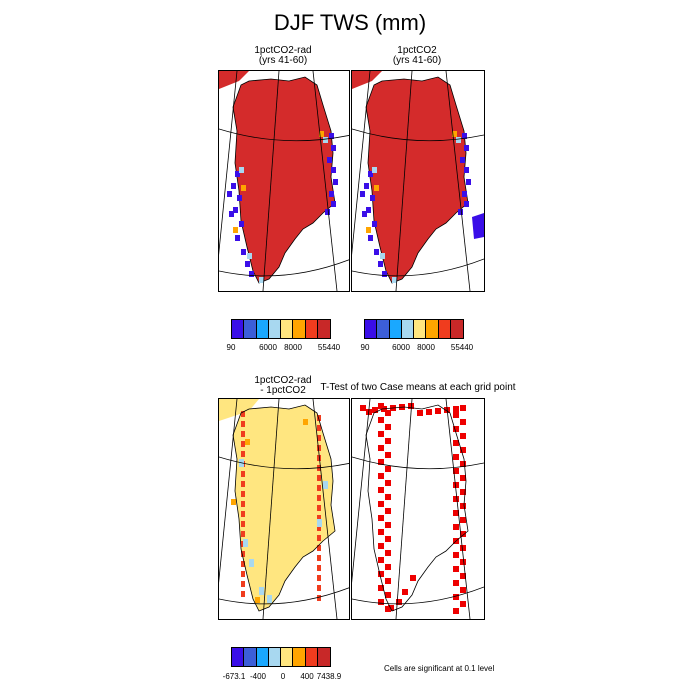 The width and height of the screenshot is (700, 700). What do you see at coordinates (426, 347) in the screenshot?
I see `colorbar-tick: 8000` at bounding box center [426, 347].